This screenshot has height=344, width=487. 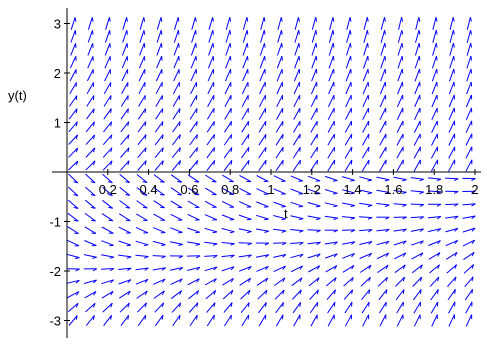 What do you see at coordinates (289, 183) in the screenshot?
I see `x-axis-ticks: 0.2 0.4 0.6 0.8 1 1.2 1.4 1.6 1.8 2` at bounding box center [289, 183].